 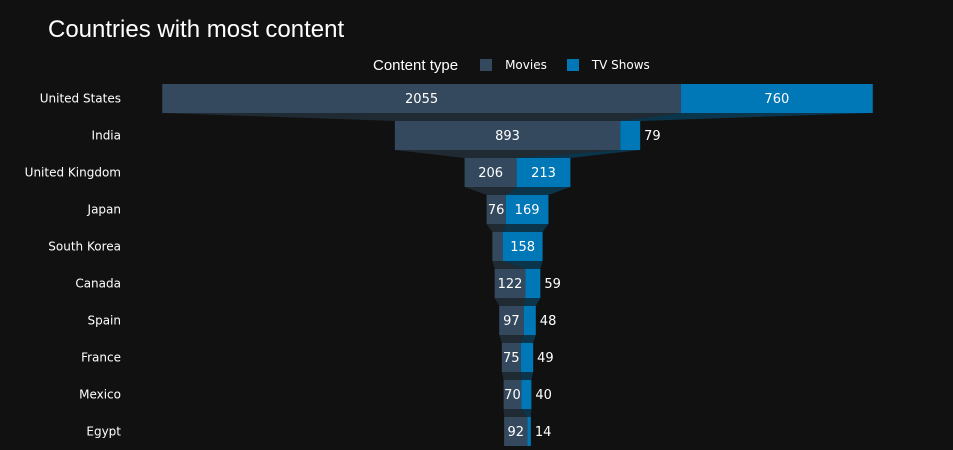 I want to click on value-label-movies-spain: 97, so click(x=511, y=321).